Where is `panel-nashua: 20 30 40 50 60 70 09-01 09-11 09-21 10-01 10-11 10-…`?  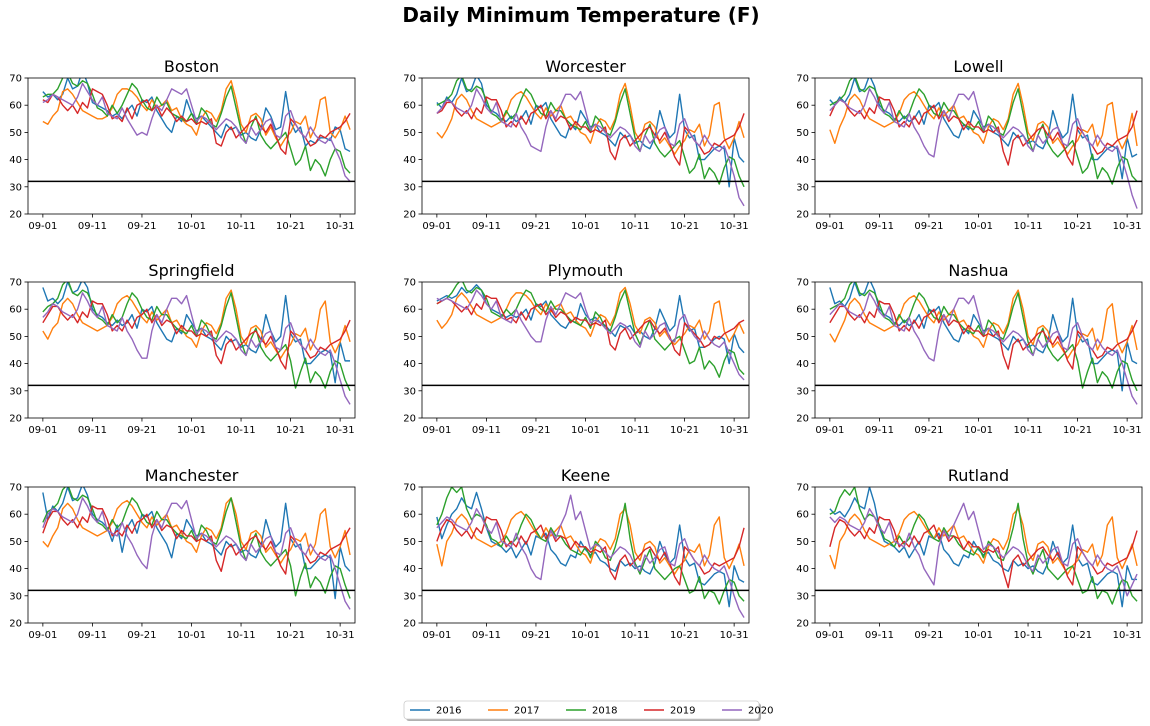 panel-nashua: 20 30 40 50 60 70 09-01 09-11 09-21 10-01 10-11 10-… is located at coordinates (969, 348).